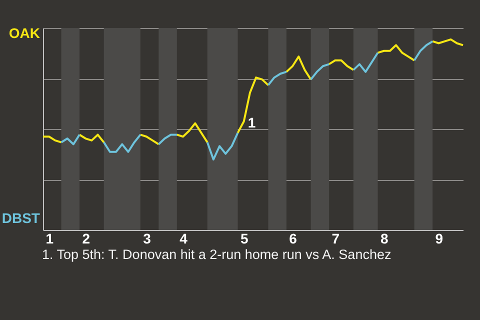 The image size is (480, 320). Describe the element at coordinates (86, 238) in the screenshot. I see `x-tick-label: 2` at that location.